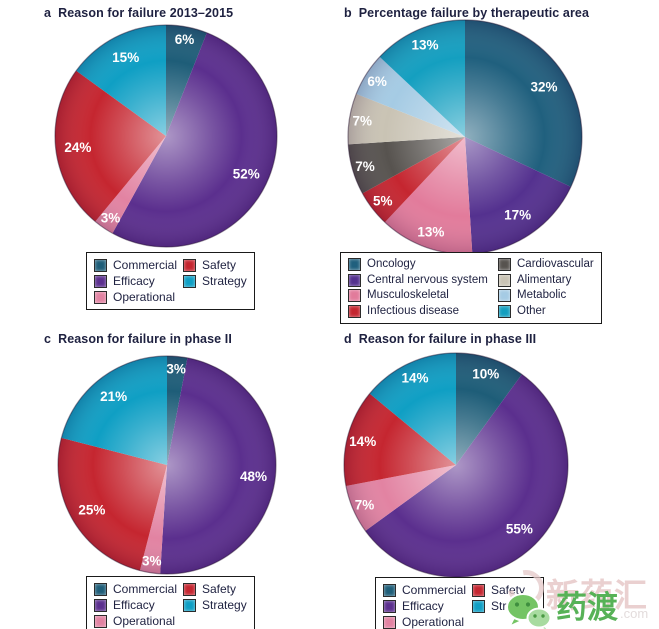  I want to click on pie-value-label: 48%, so click(253, 476).